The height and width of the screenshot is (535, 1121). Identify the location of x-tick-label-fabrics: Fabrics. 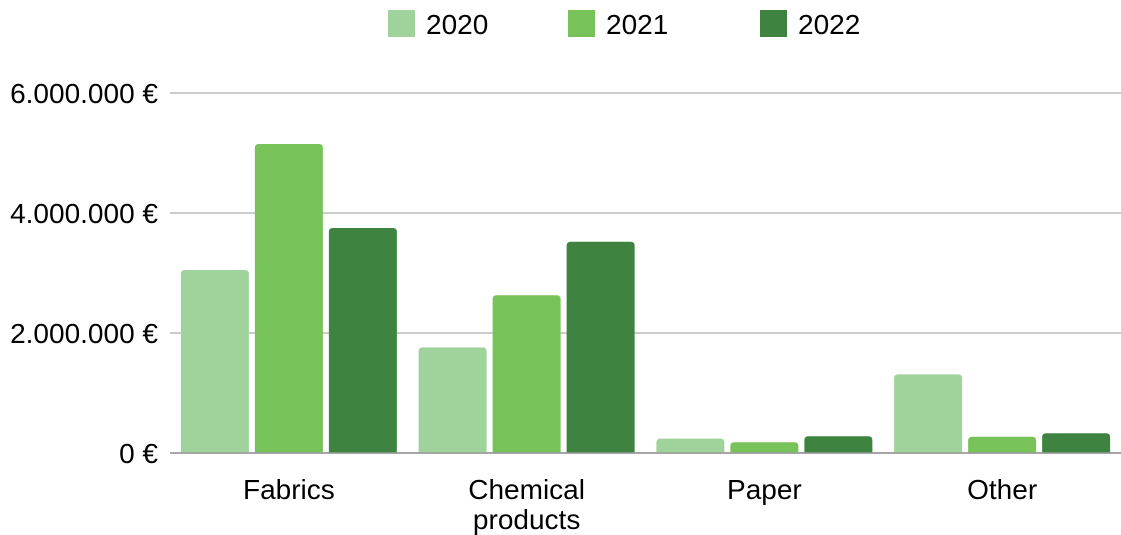
(289, 489).